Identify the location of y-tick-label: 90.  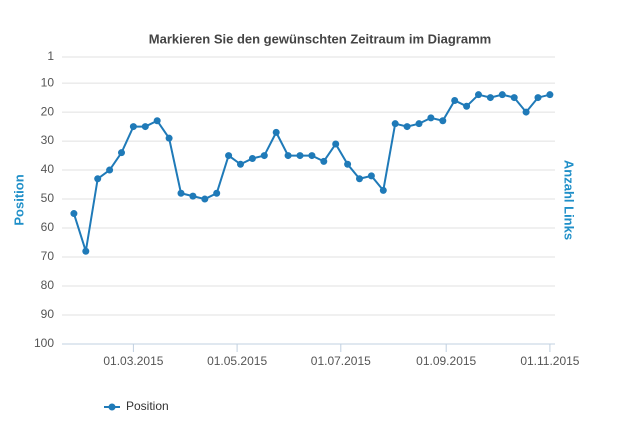
(48, 314).